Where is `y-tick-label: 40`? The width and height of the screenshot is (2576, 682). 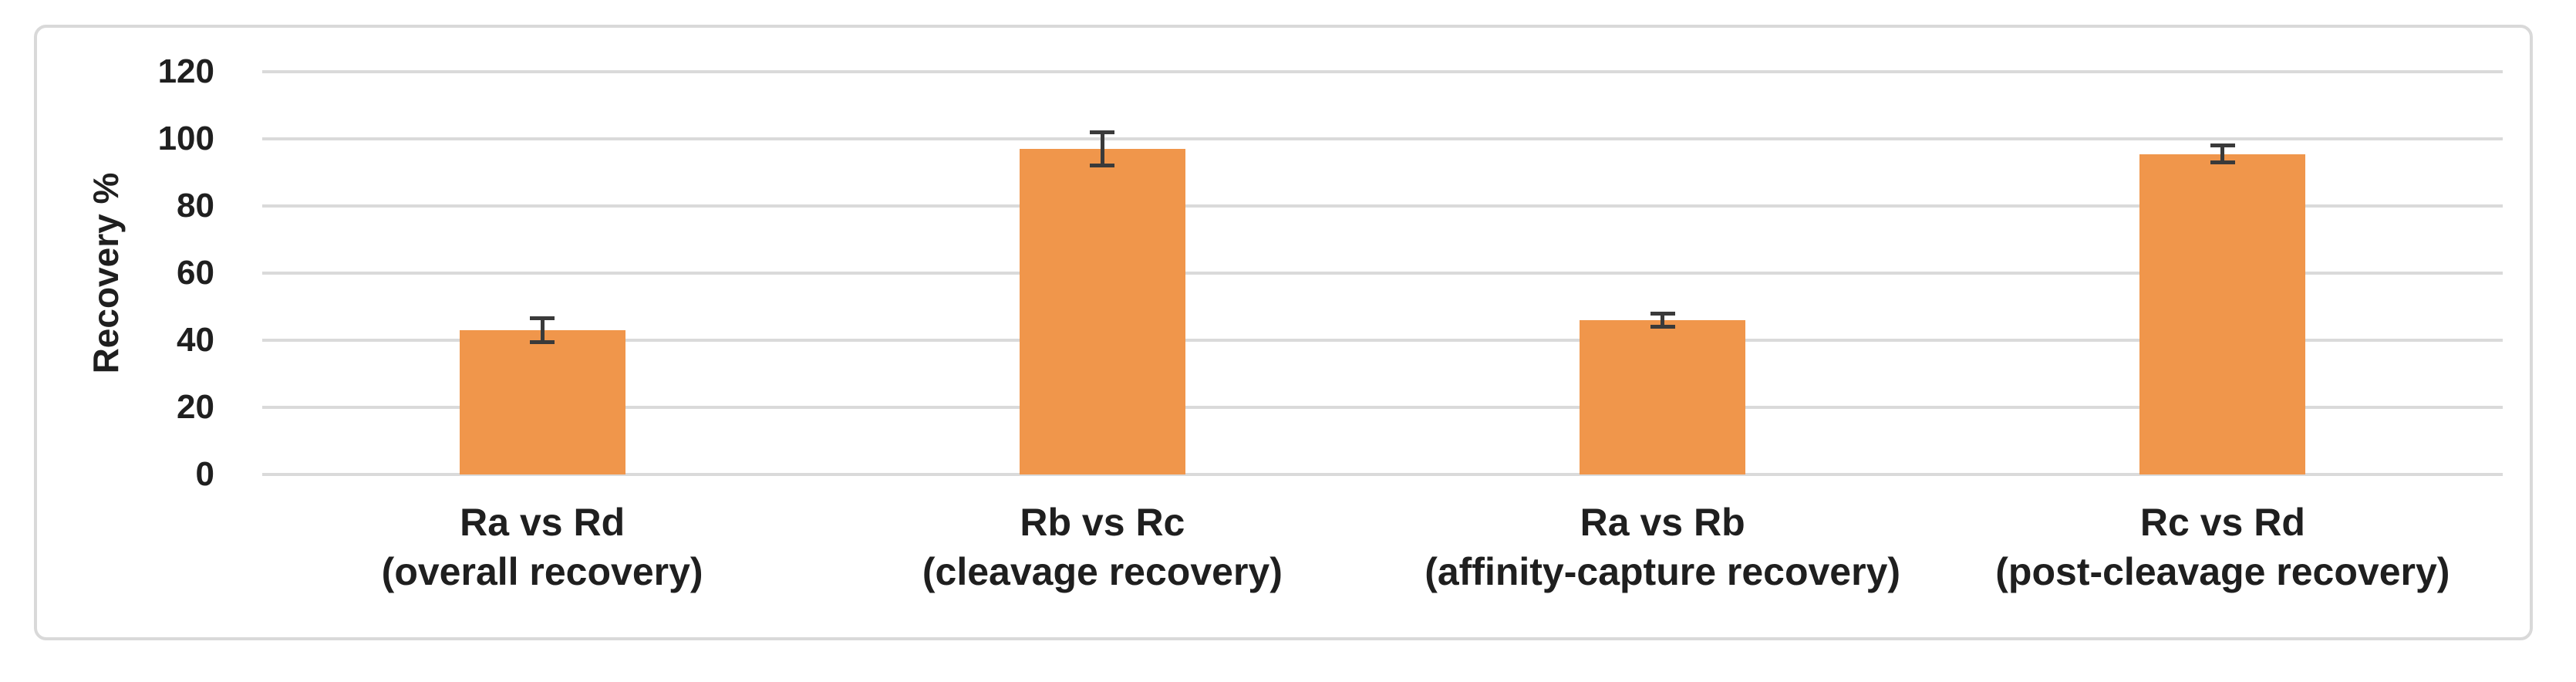
y-tick-label: 40 is located at coordinates (195, 340).